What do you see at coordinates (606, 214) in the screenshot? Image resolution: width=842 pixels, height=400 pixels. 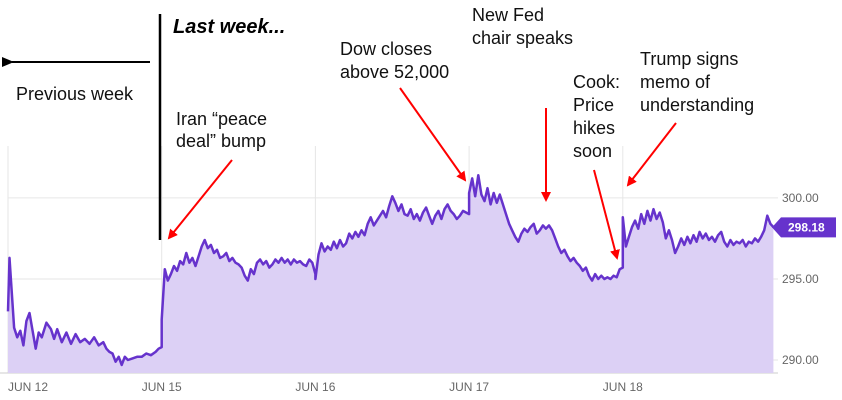 I see `cook-arrow` at bounding box center [606, 214].